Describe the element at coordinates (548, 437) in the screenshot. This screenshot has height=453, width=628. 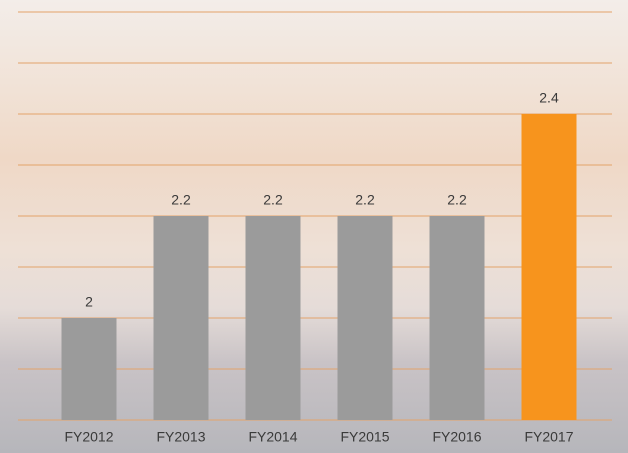
I see `x-tick-label: FY2017` at that location.